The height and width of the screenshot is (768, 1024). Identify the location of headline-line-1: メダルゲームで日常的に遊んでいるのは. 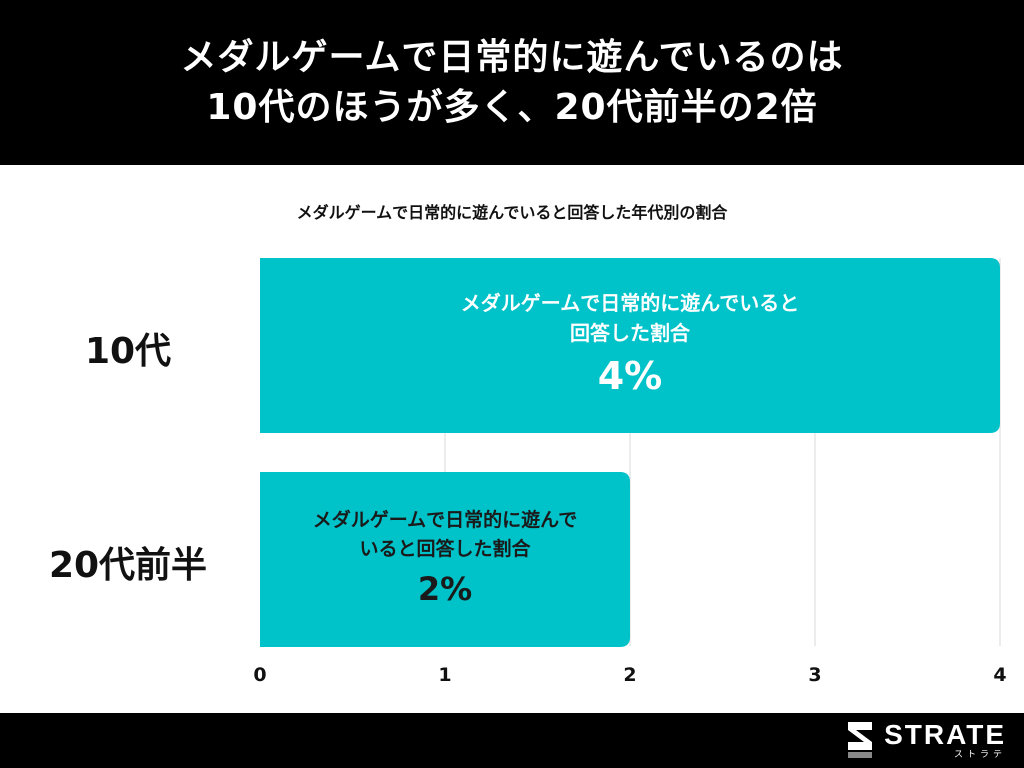
(512, 57).